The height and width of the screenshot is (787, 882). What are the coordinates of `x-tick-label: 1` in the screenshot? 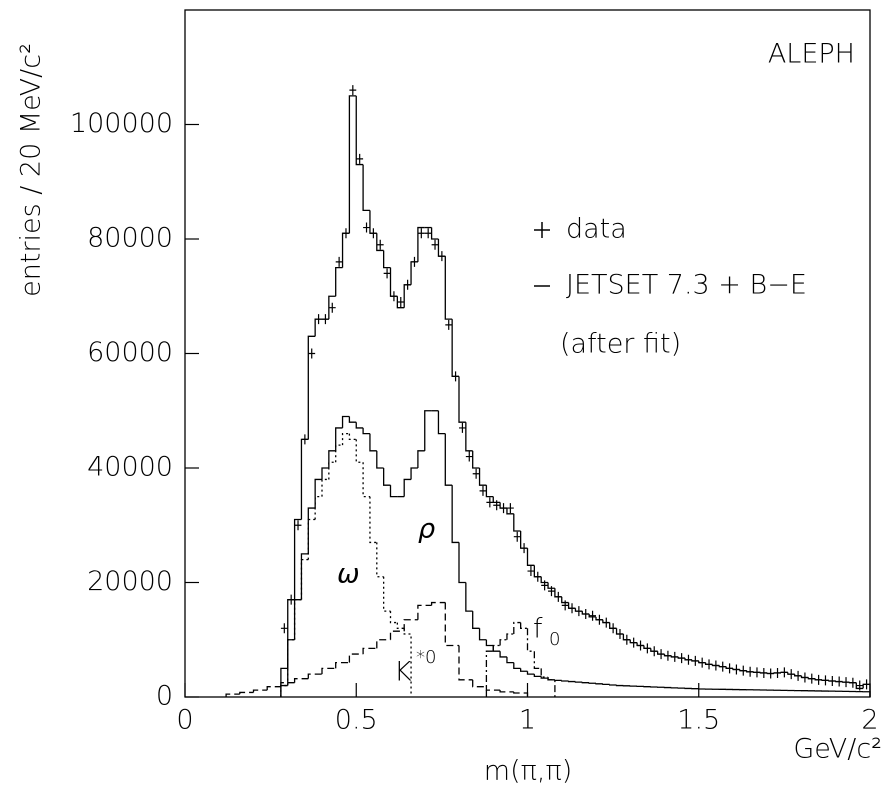 It's located at (527, 720).